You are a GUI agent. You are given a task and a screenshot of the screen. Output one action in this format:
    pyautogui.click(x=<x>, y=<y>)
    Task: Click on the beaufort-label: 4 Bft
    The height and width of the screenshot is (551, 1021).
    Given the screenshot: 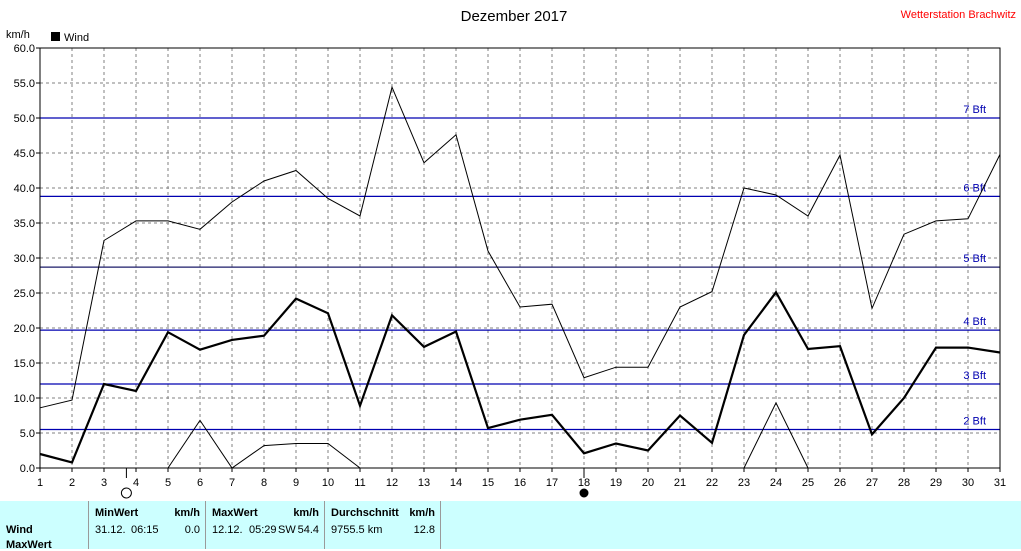 What is the action you would take?
    pyautogui.click(x=974, y=322)
    